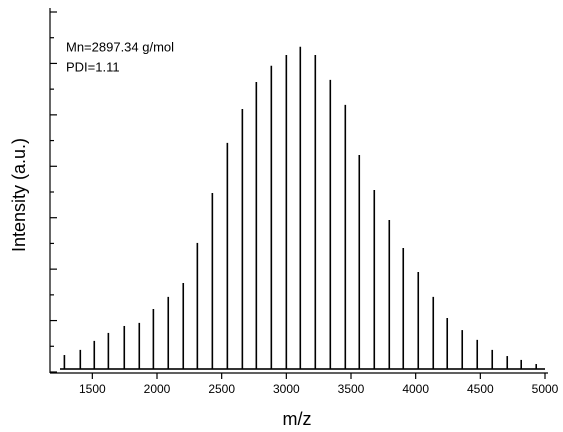 This screenshot has width=563, height=432. What do you see at coordinates (351, 389) in the screenshot?
I see `x-tick-label: 3500` at bounding box center [351, 389].